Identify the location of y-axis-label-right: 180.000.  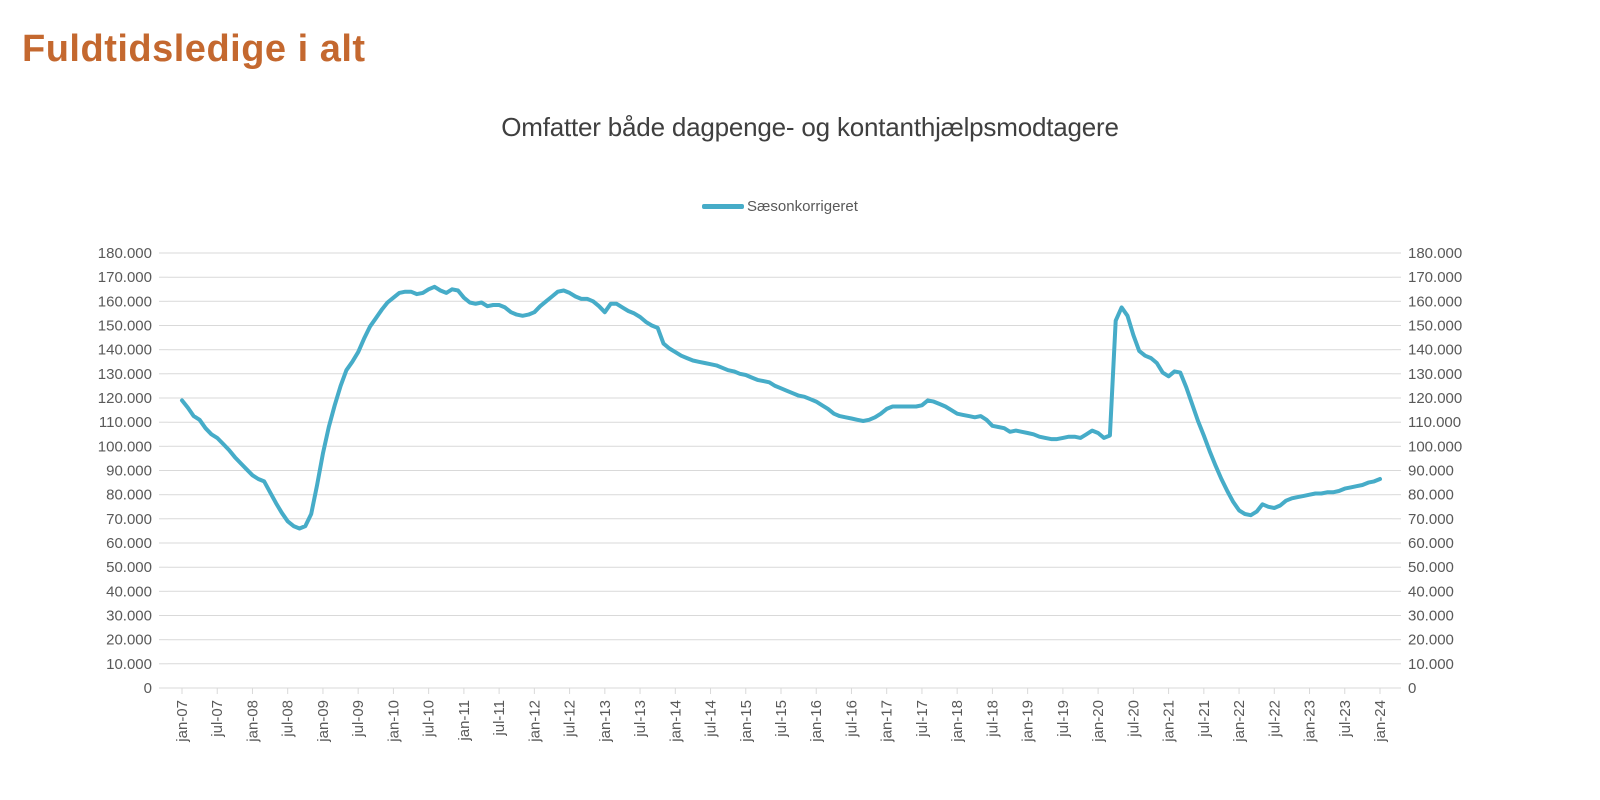
(1435, 253).